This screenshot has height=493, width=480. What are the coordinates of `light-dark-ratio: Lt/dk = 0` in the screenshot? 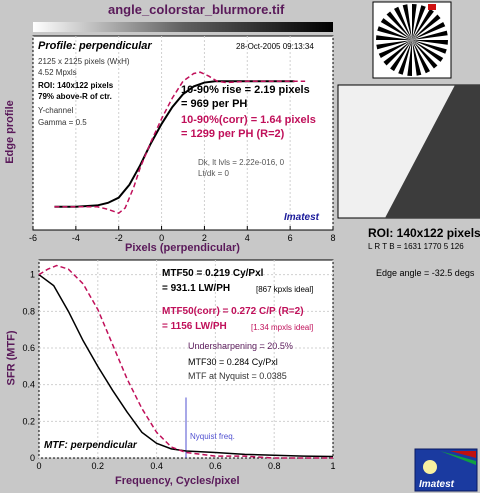 It's located at (213, 173).